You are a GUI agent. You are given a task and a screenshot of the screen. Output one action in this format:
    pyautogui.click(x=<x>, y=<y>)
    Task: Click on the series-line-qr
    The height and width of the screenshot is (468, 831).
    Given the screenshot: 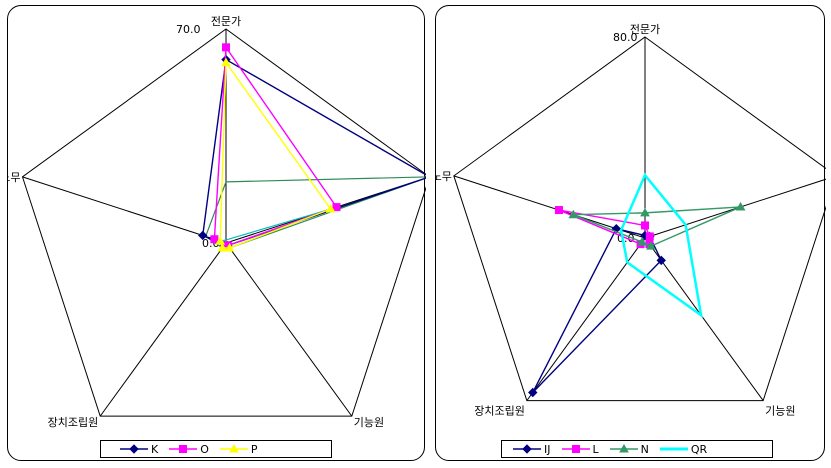 What is the action you would take?
    pyautogui.click(x=661, y=245)
    